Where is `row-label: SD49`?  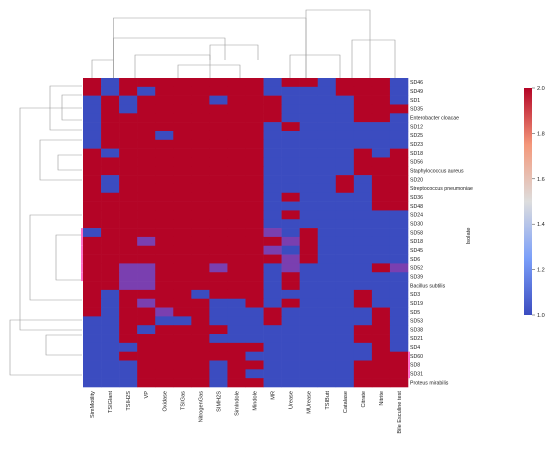
row-label: SD49 is located at coordinates (416, 92).